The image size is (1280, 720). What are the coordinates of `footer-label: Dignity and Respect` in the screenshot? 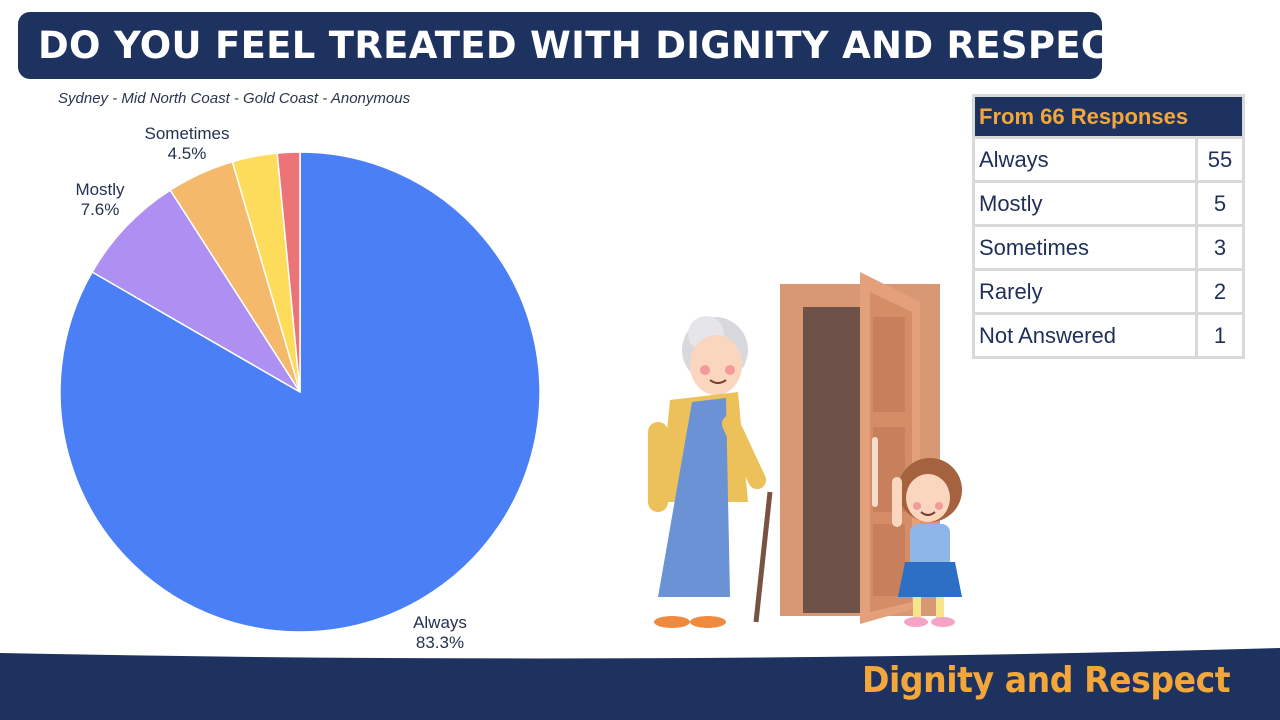 It's located at (1046, 680).